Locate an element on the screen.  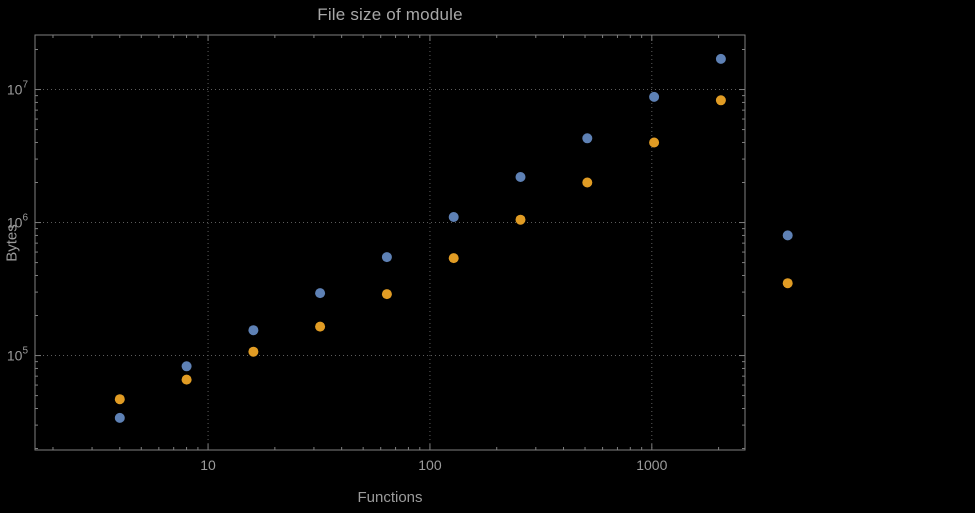
y-tick-label: 10⁶ is located at coordinates (18, 222).